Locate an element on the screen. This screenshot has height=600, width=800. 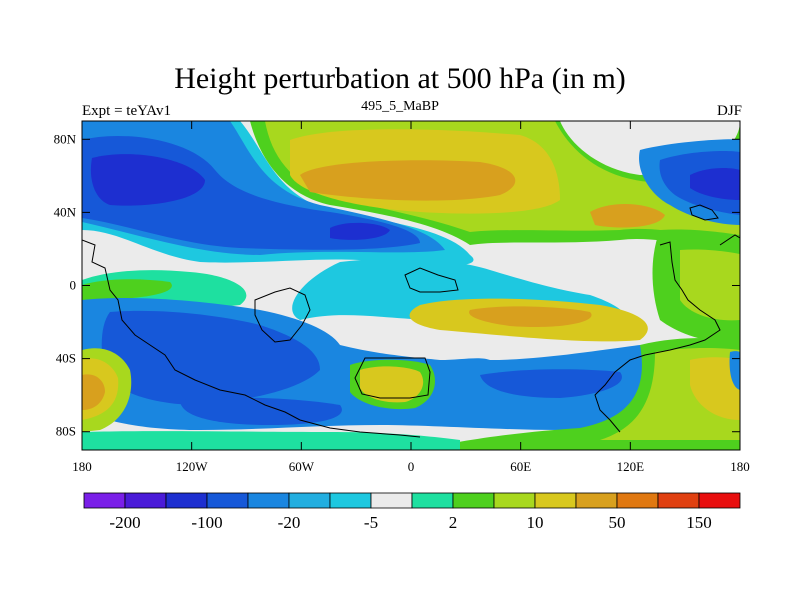
colorbar-label: -100 is located at coordinates (206, 522).